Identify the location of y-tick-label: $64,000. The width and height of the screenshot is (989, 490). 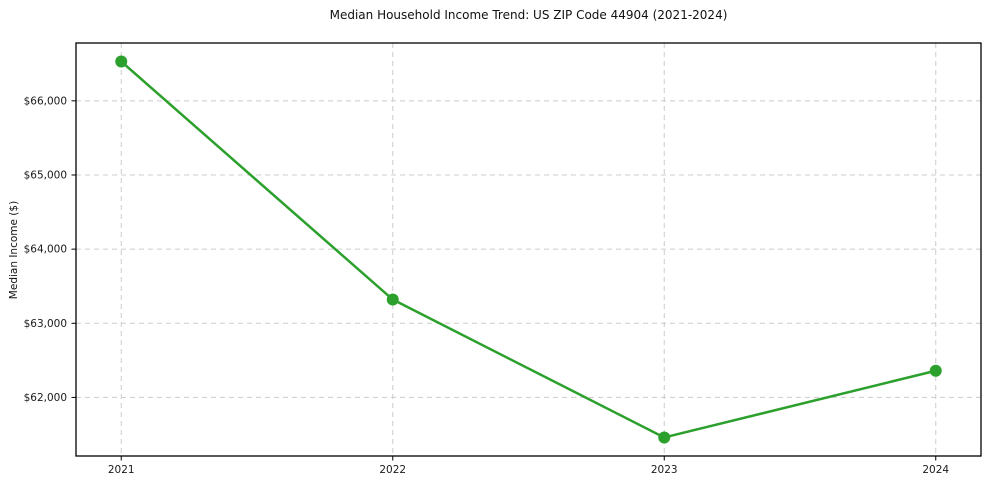
(45, 250).